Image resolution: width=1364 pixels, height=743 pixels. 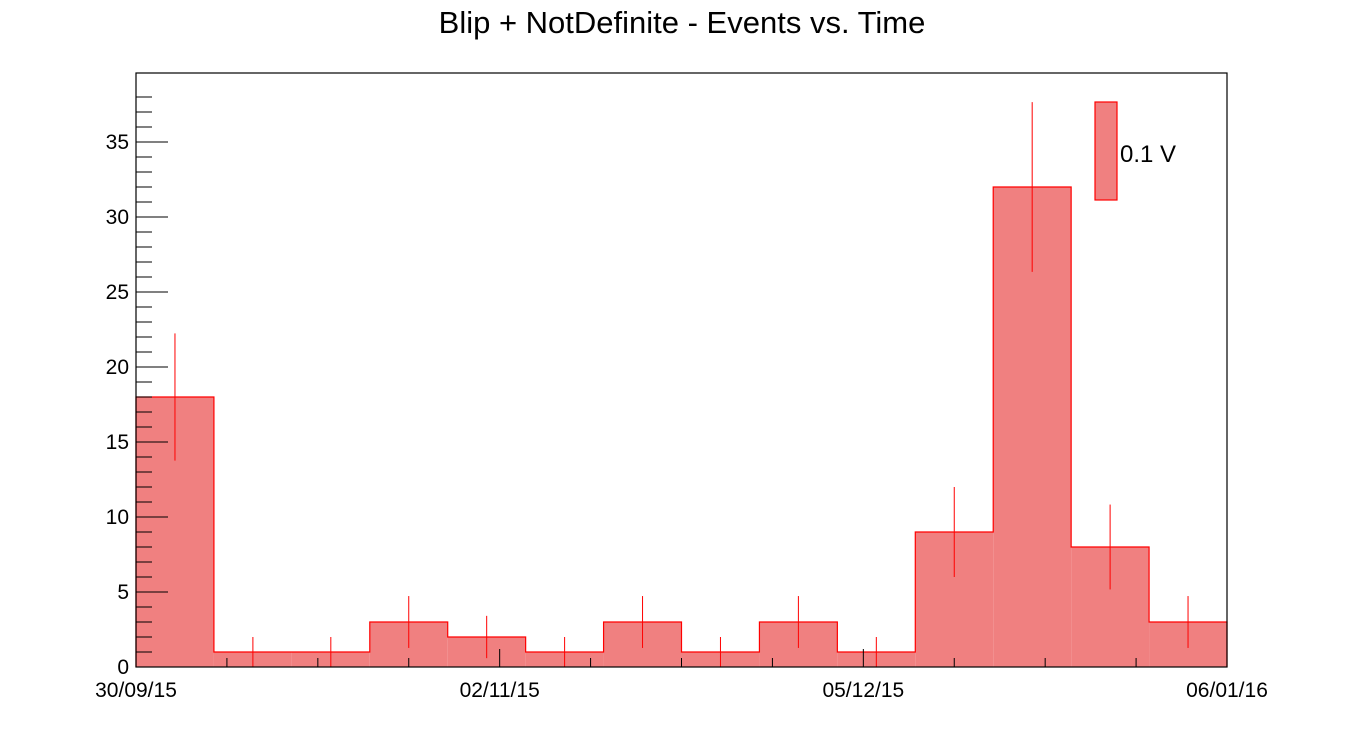 I want to click on y-tick-label: 0, so click(x=123, y=667).